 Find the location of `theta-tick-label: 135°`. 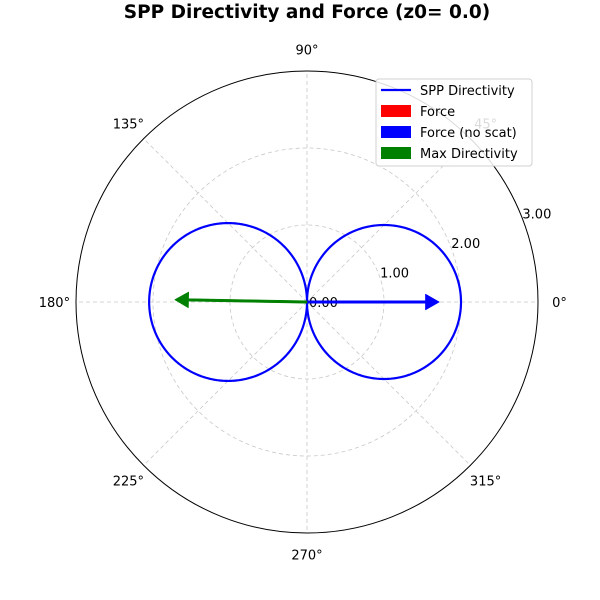

theta-tick-label: 135° is located at coordinates (128, 124).